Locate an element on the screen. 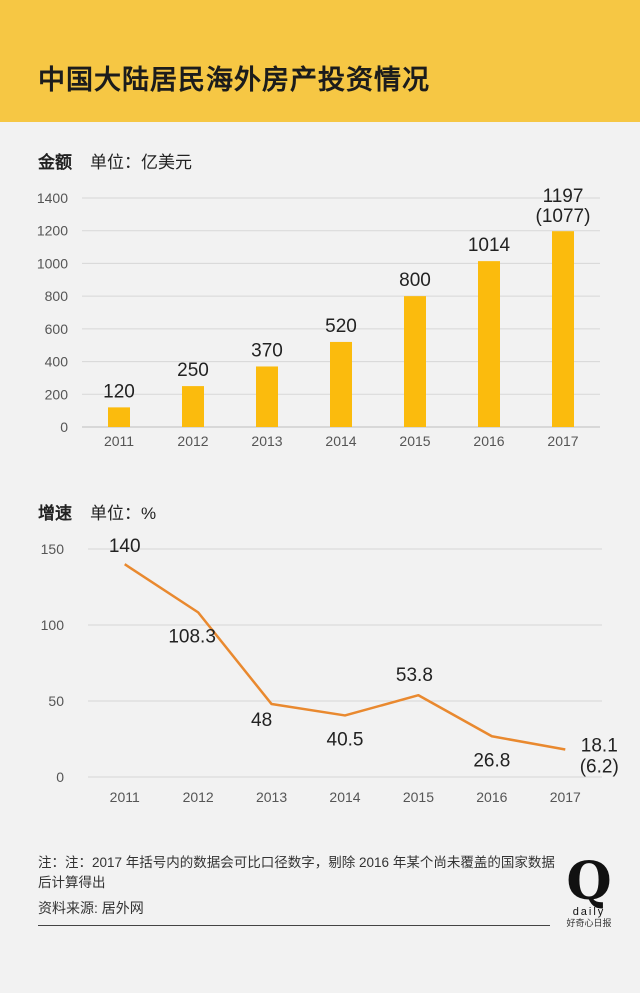 Image resolution: width=640 pixels, height=993 pixels. y-tick-label: 1000 is located at coordinates (52, 263).